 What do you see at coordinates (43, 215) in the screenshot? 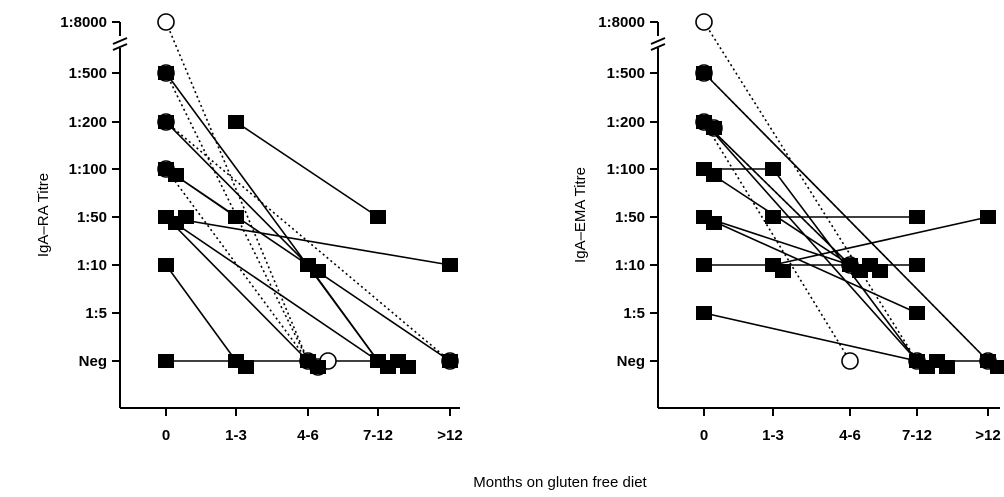
I see `y-axis-title: IgA–RA Titre` at bounding box center [43, 215].